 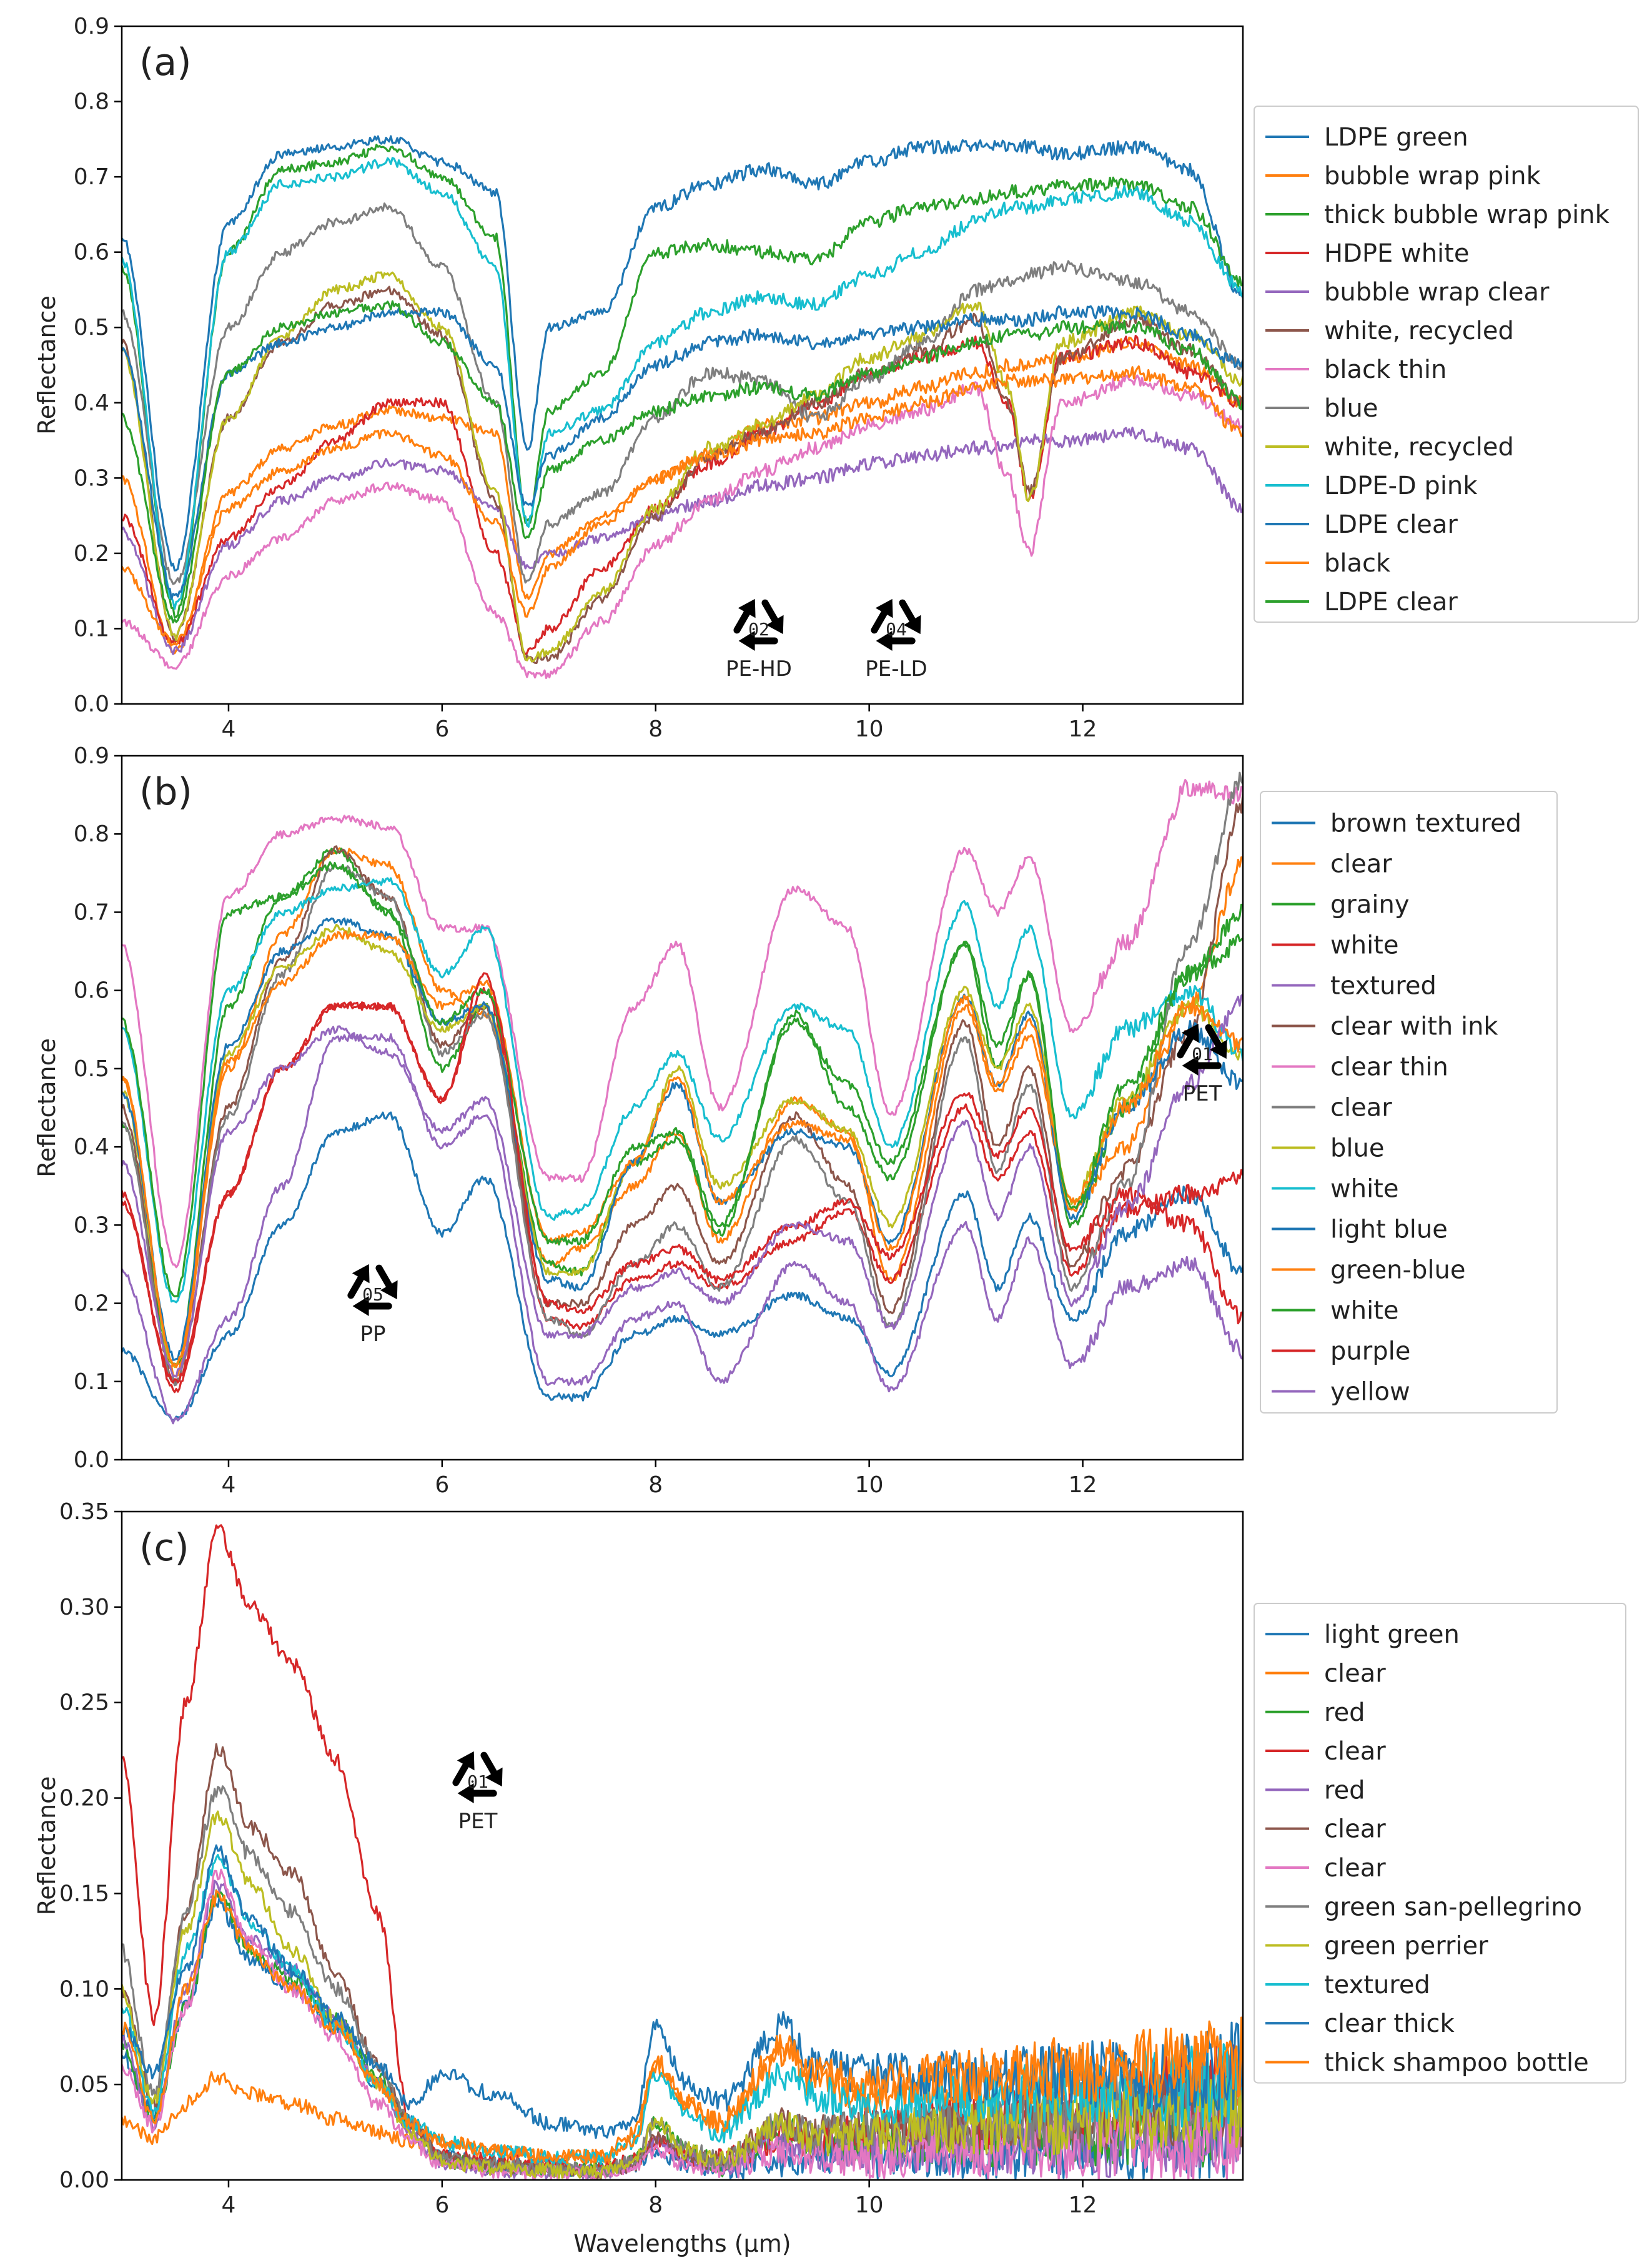 What do you see at coordinates (1414, 1027) in the screenshot?
I see `legend-label: clear with ink` at bounding box center [1414, 1027].